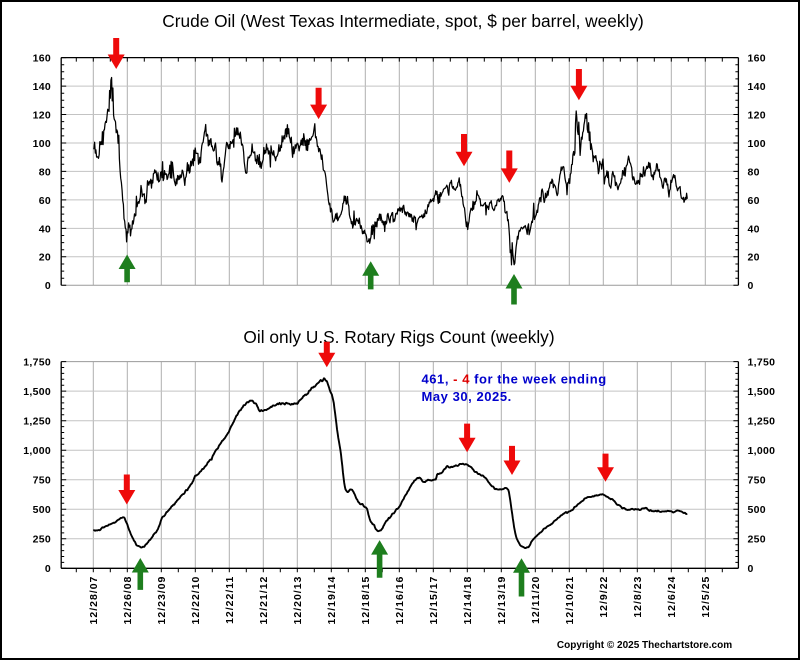 The image size is (800, 660). What do you see at coordinates (514, 378) in the screenshot?
I see `svg-text: 461, - 4 for the week ending` at bounding box center [514, 378].